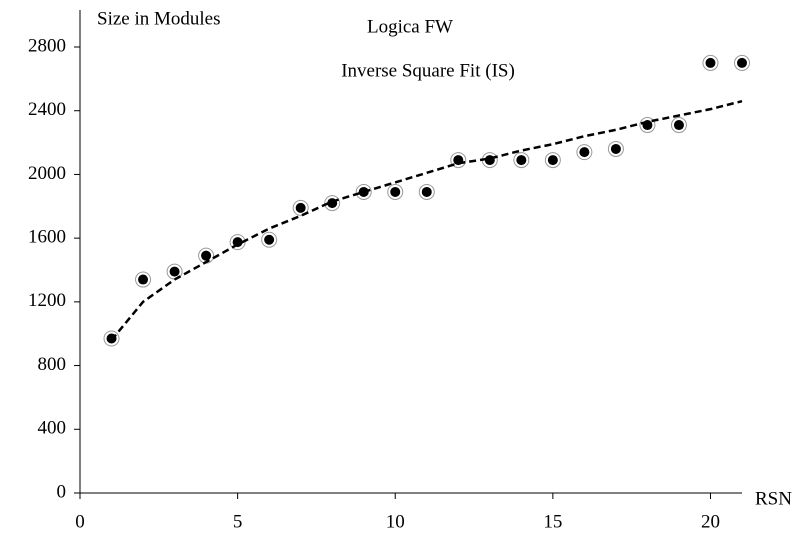 The image size is (812, 541). Describe the element at coordinates (52, 364) in the screenshot. I see `y-tick-label: 800` at that location.